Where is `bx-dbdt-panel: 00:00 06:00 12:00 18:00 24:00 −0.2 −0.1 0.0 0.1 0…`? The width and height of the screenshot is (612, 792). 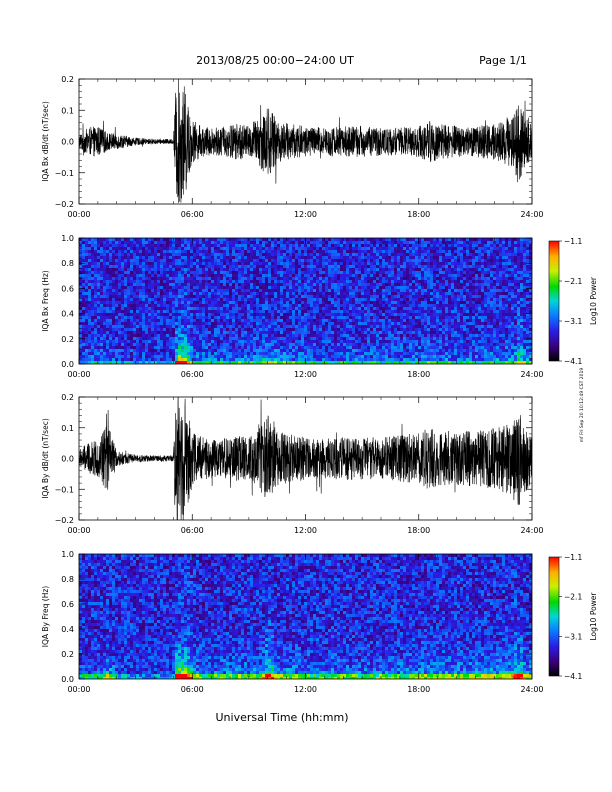 bx-dbdt-panel: 00:00 06:00 12:00 18:00 24:00 −0.2 −0.1 0.0 0.1 0… is located at coordinates (292, 147).